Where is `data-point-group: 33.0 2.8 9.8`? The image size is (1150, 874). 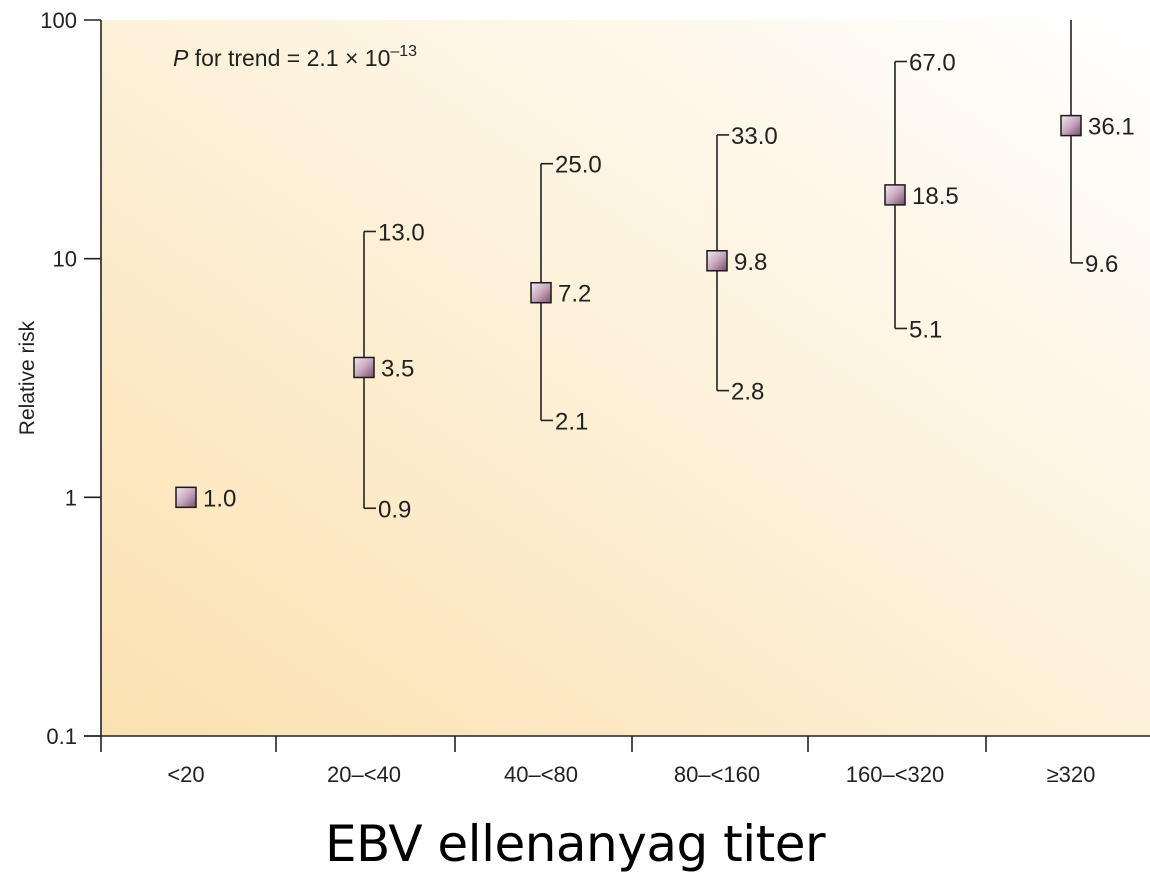 data-point-group: 33.0 2.8 9.8 is located at coordinates (742, 264).